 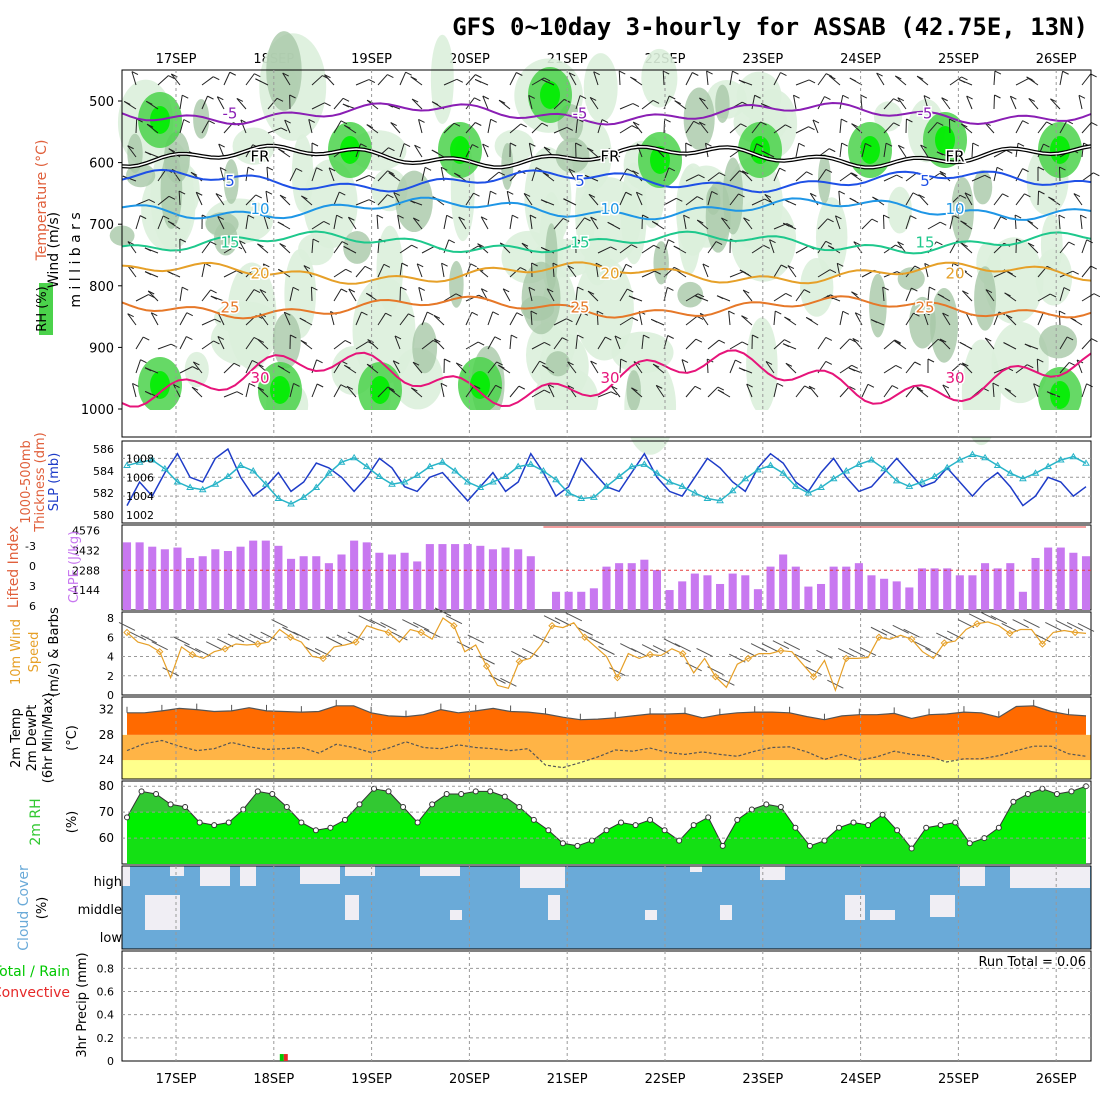 I want to click on precip-convective-bar, so click(x=286, y=1057).